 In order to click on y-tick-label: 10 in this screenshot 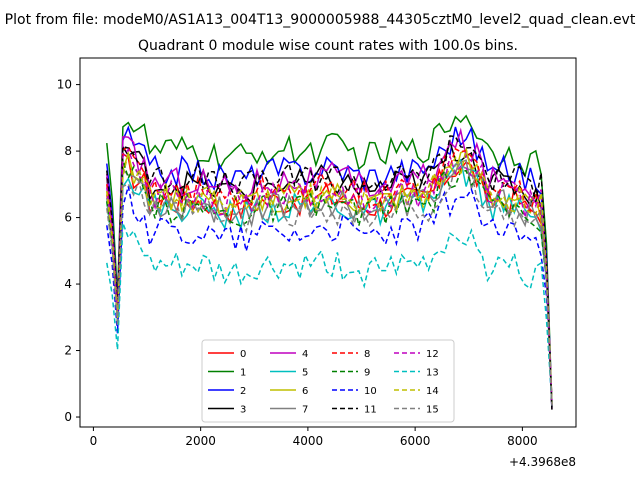, I will do `click(64, 85)`.